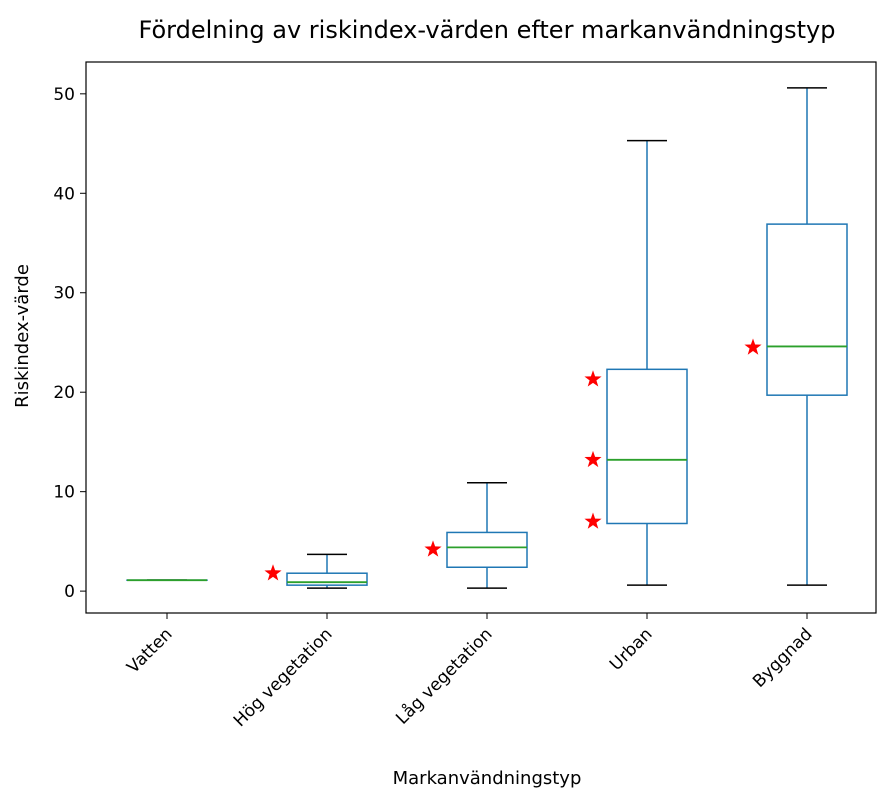 The image size is (877, 791). Describe the element at coordinates (444, 676) in the screenshot. I see `x-tick-label: Låg vegetation` at that location.